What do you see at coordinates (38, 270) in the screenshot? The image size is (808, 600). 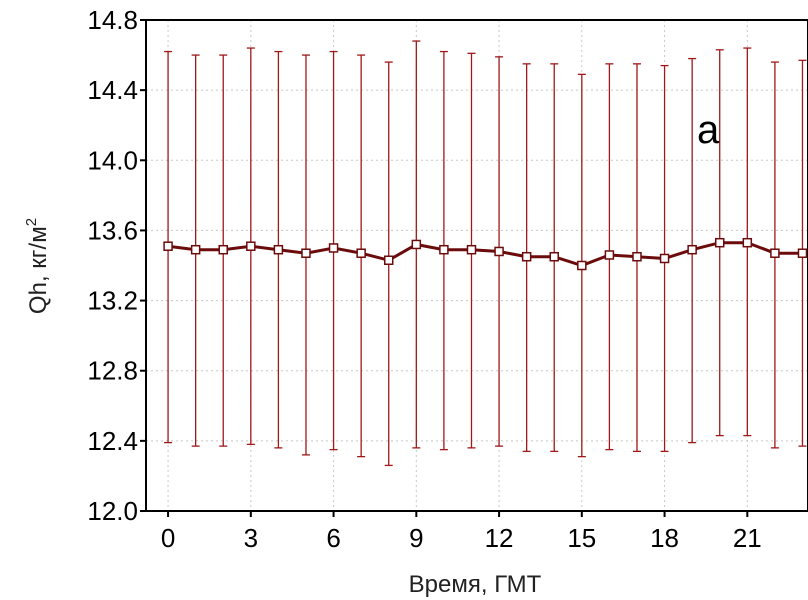 I see `y-axis-label-text: Qh, кг/м` at bounding box center [38, 270].